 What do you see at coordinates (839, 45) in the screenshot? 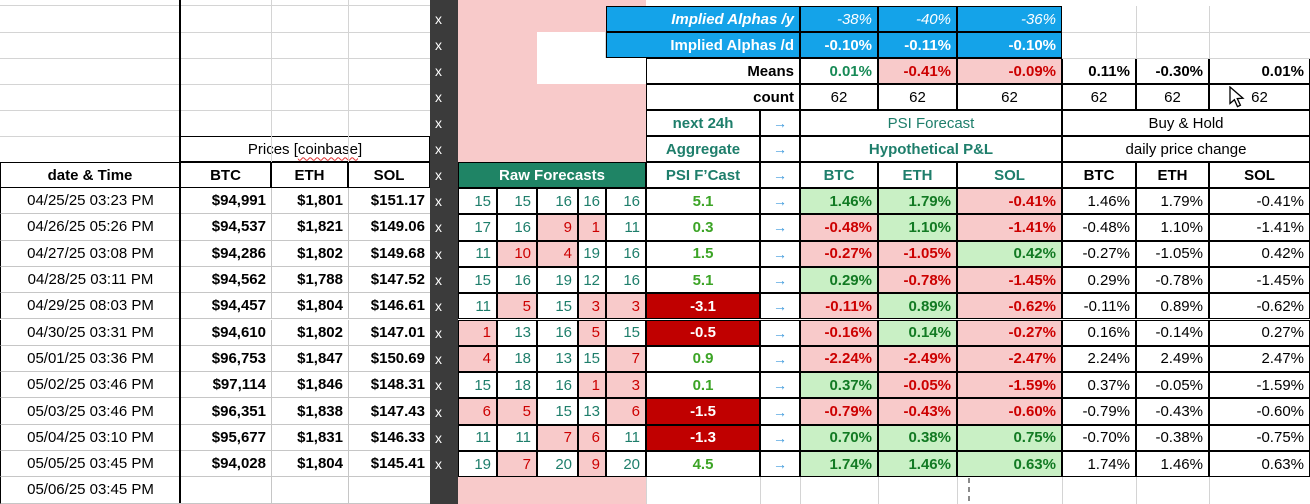
I see `implied-alpha-d-btc: -0.10%` at bounding box center [839, 45].